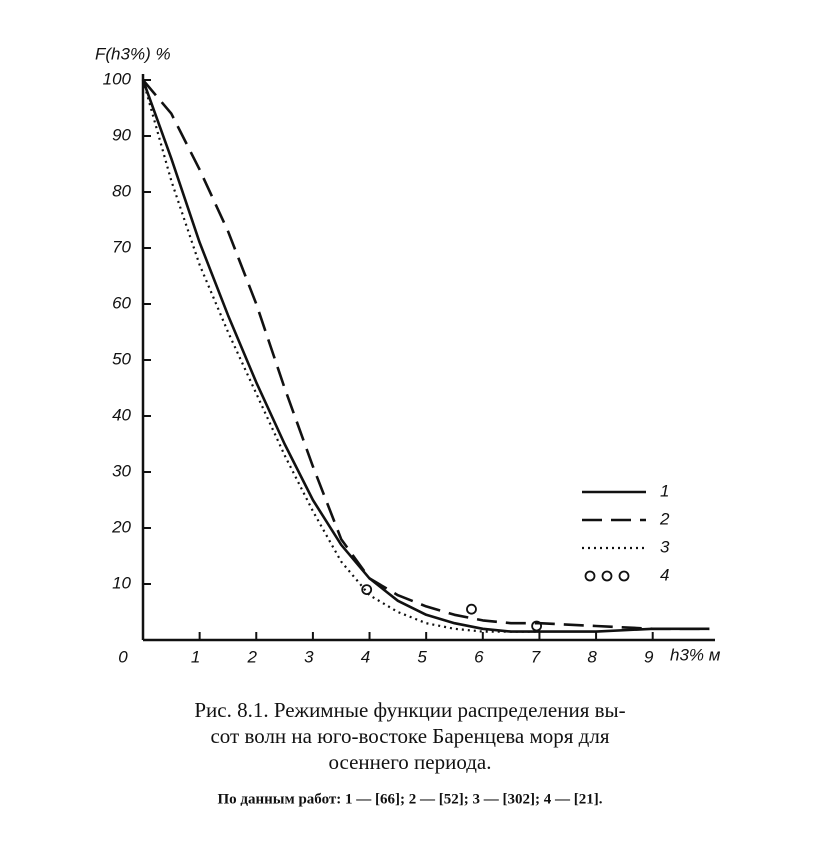  I want to click on x-tick-label: 7, so click(536, 656).